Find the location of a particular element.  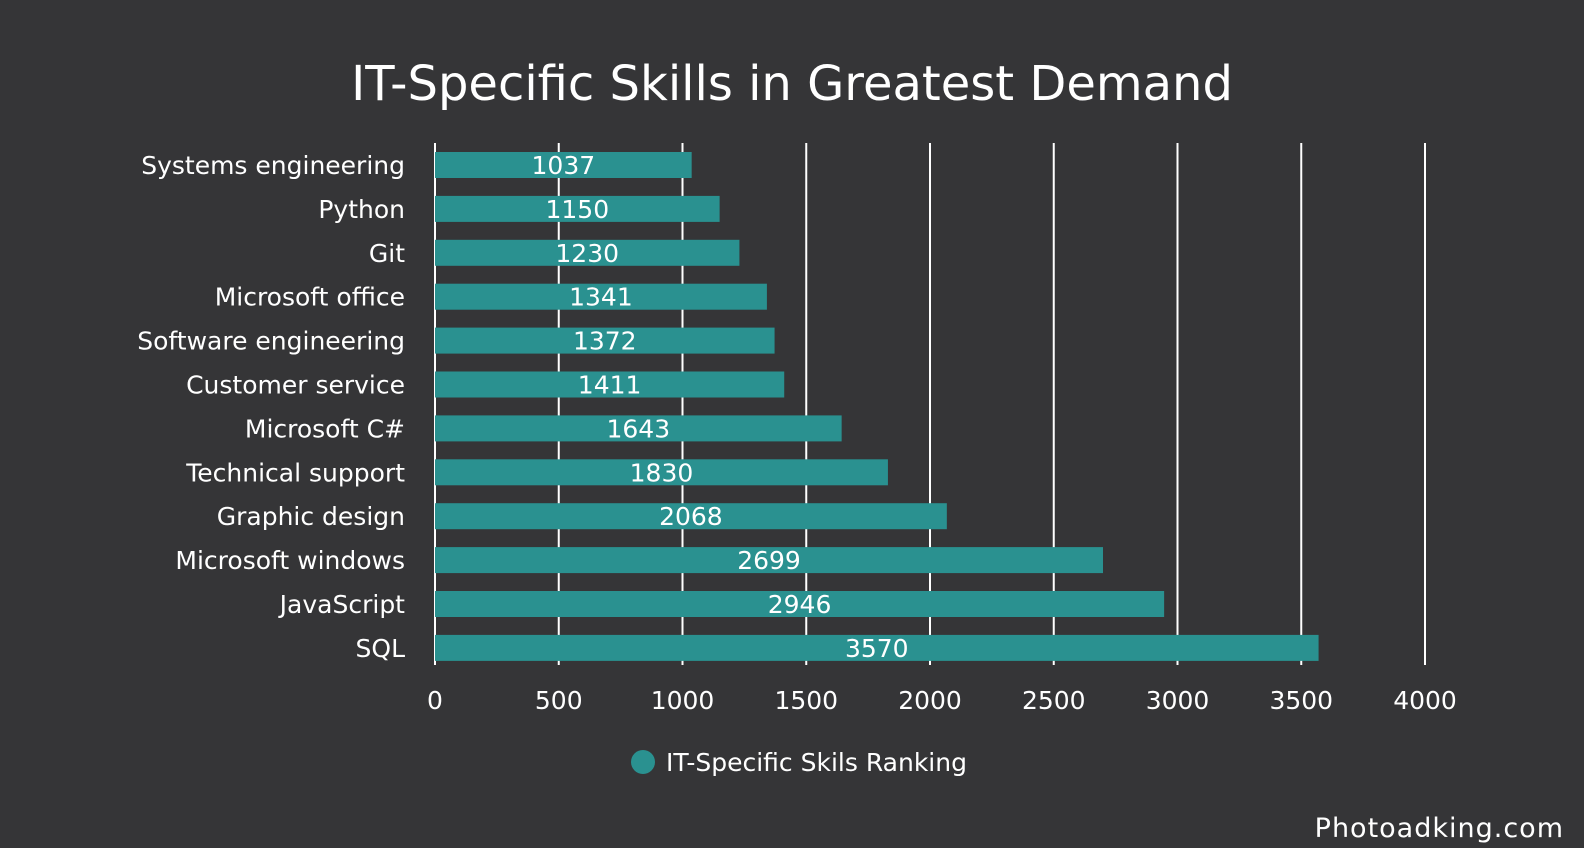

data-label-11: 3570 is located at coordinates (877, 648).